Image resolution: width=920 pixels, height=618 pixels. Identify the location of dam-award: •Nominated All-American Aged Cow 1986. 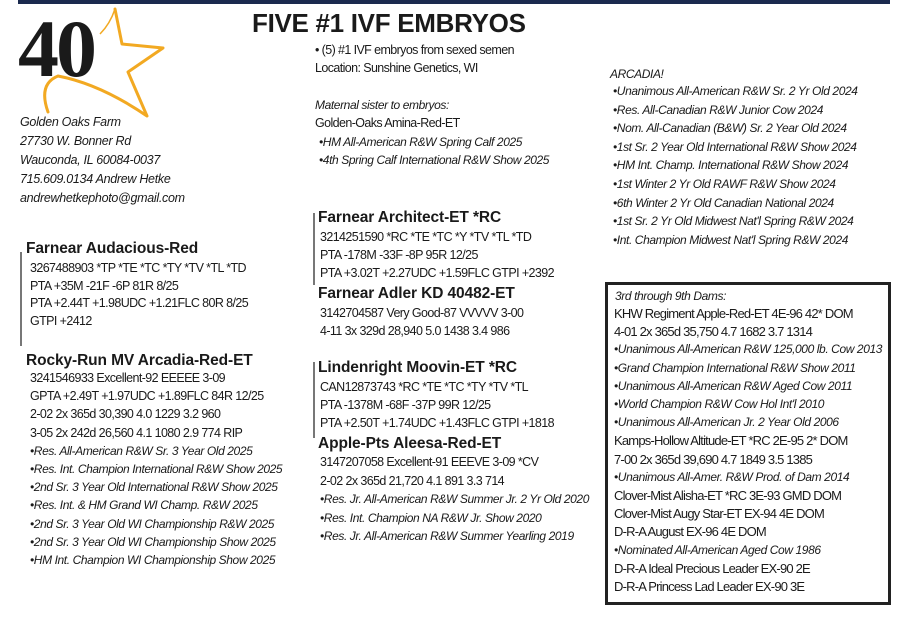
(717, 549).